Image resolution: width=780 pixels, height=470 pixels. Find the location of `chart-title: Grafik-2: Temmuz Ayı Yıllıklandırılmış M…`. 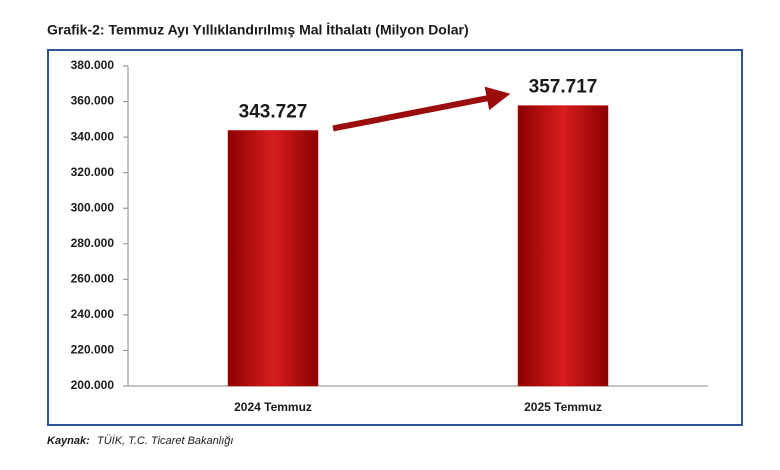

chart-title: Grafik-2: Temmuz Ayı Yıllıklandırılmış M… is located at coordinates (258, 30).